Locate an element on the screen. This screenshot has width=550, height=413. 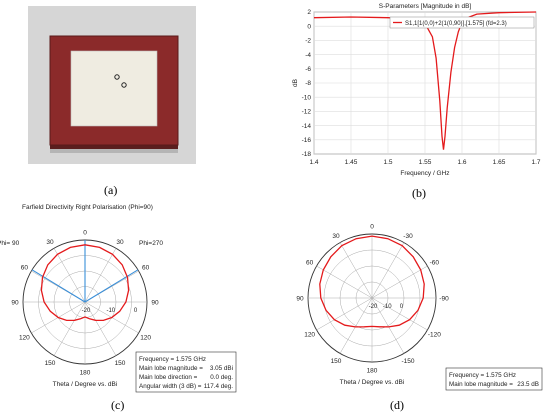
patch-metal is located at coordinates (114, 88).